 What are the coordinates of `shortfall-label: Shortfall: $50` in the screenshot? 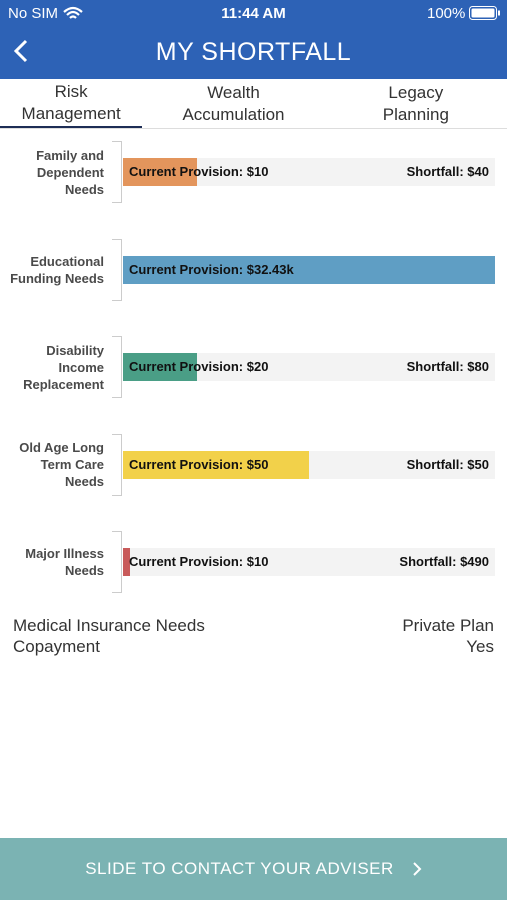 It's located at (447, 464).